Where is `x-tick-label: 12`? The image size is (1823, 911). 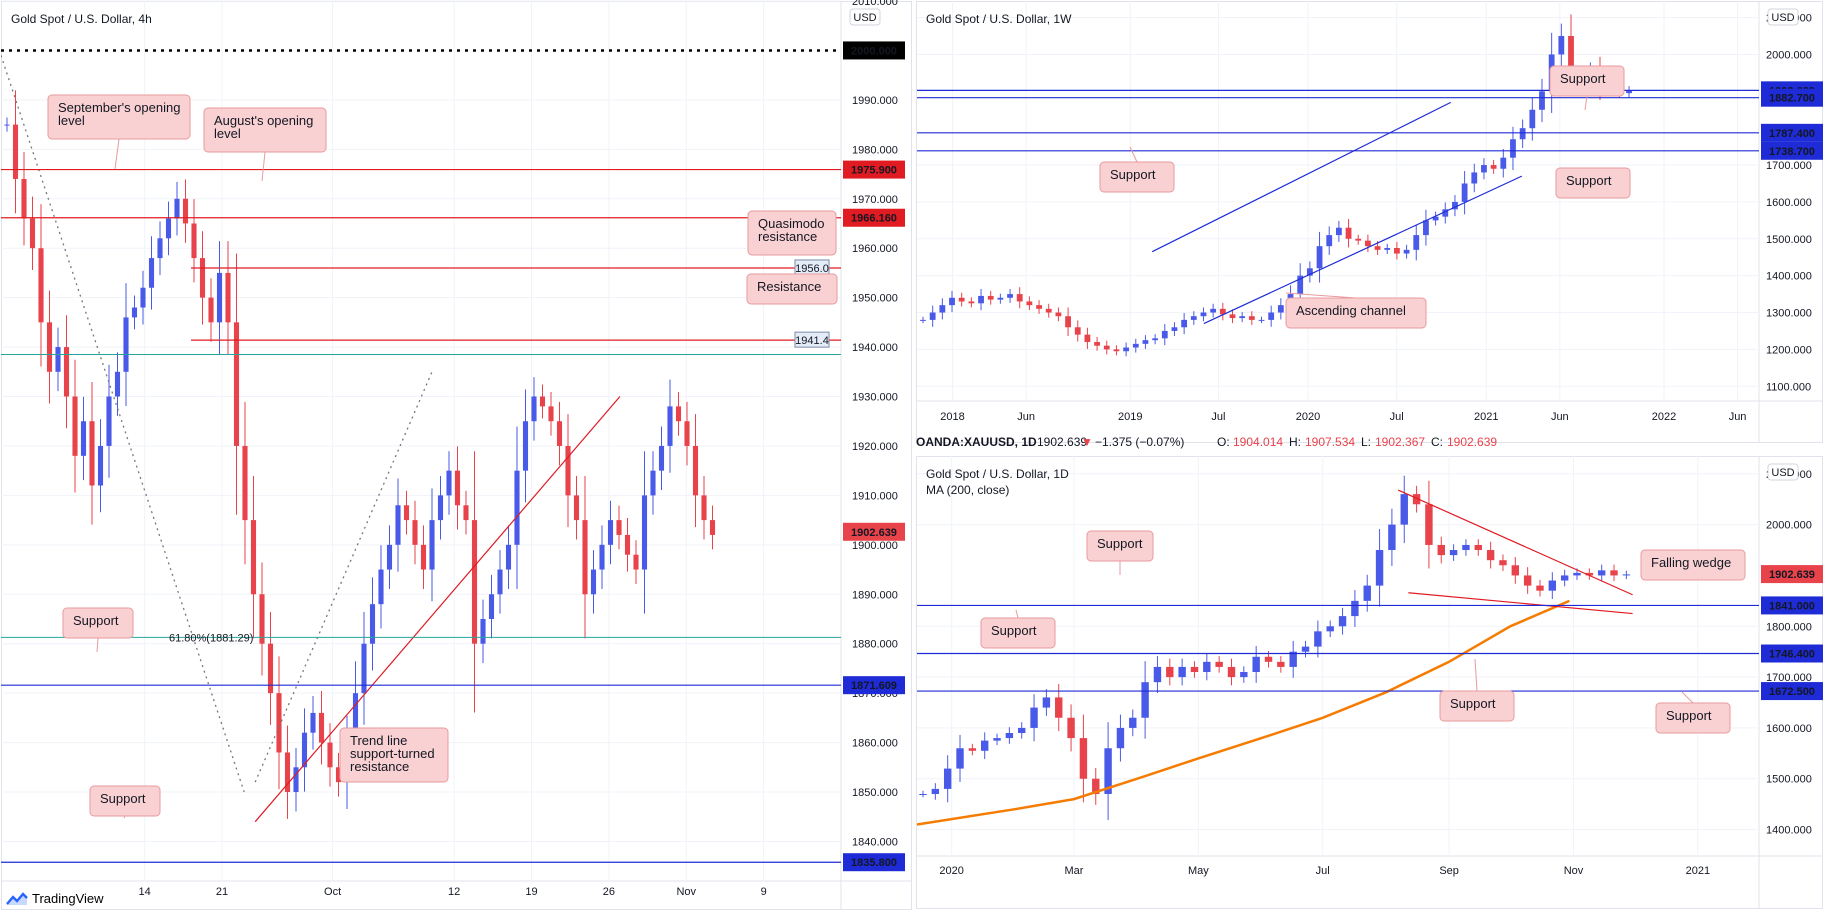
x-tick-label: 12 is located at coordinates (454, 892).